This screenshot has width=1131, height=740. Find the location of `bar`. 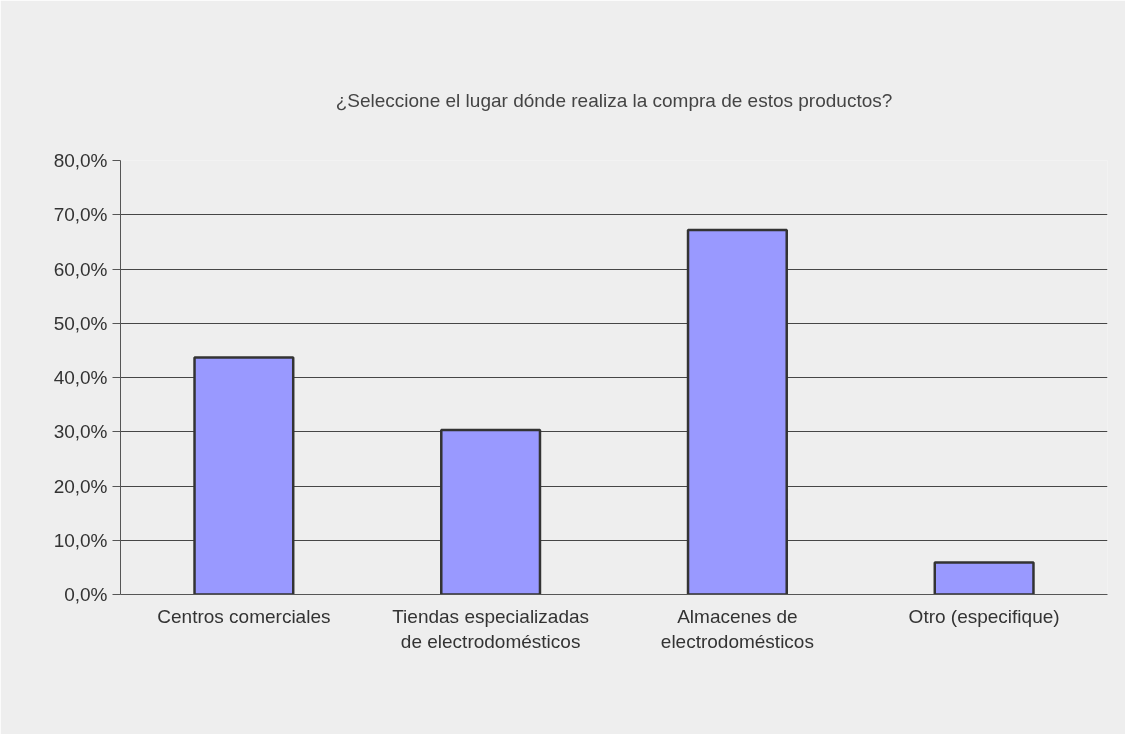

bar is located at coordinates (984, 578).